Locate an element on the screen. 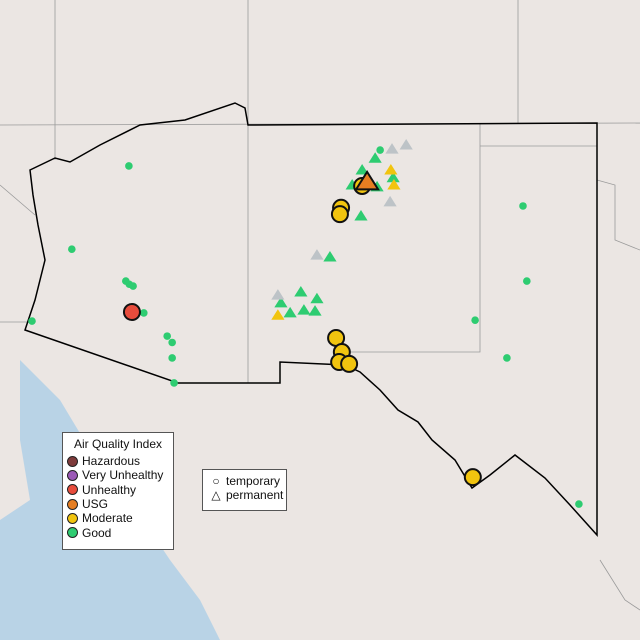 The width and height of the screenshot is (640, 640). aqi-legend-title: Air Quality Index is located at coordinates (118, 444).